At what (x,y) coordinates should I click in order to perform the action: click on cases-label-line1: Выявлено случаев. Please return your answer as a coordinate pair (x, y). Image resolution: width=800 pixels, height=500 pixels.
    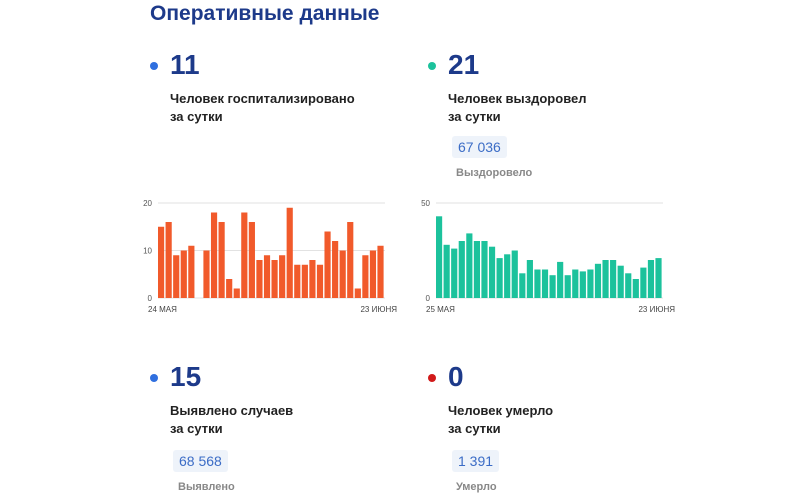
    Looking at the image, I should click on (232, 410).